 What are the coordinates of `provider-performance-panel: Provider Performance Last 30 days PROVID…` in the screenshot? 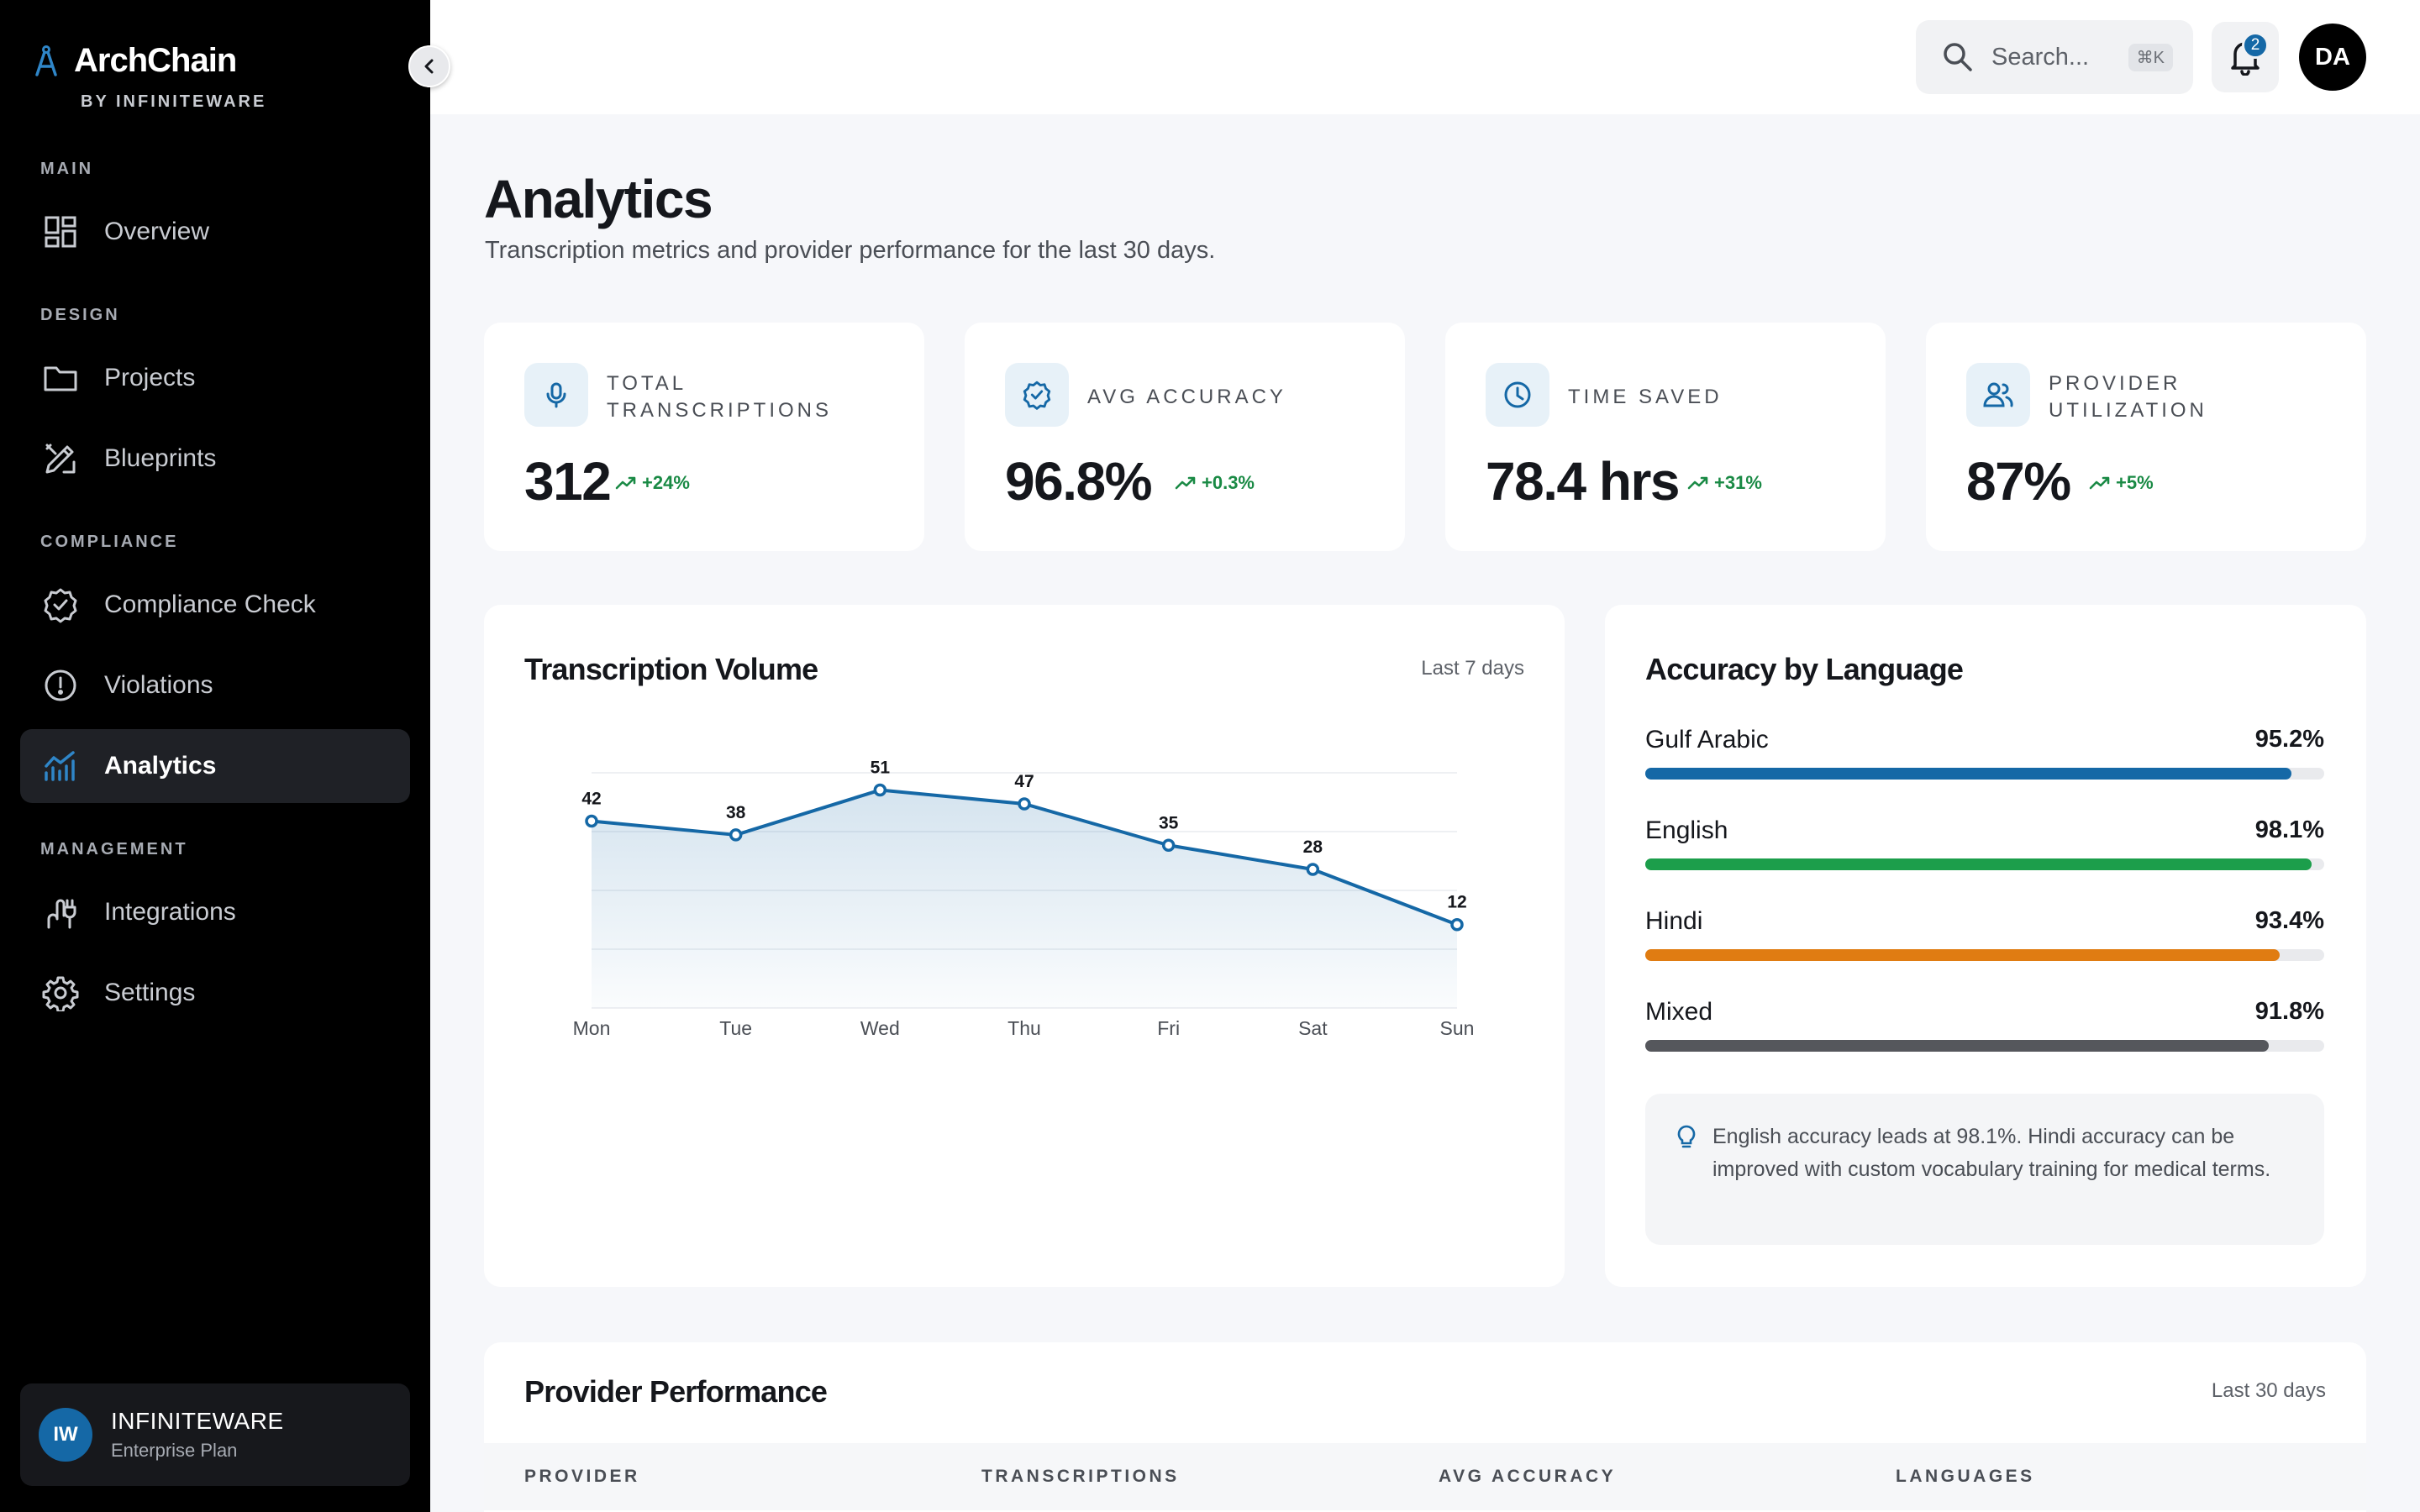 It's located at (1425, 1427).